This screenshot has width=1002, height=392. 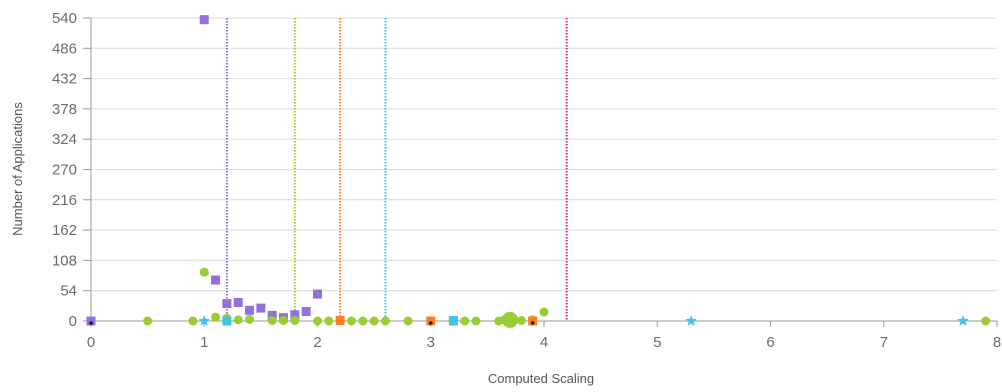 I want to click on x-tick-label: 0, so click(x=91, y=342).